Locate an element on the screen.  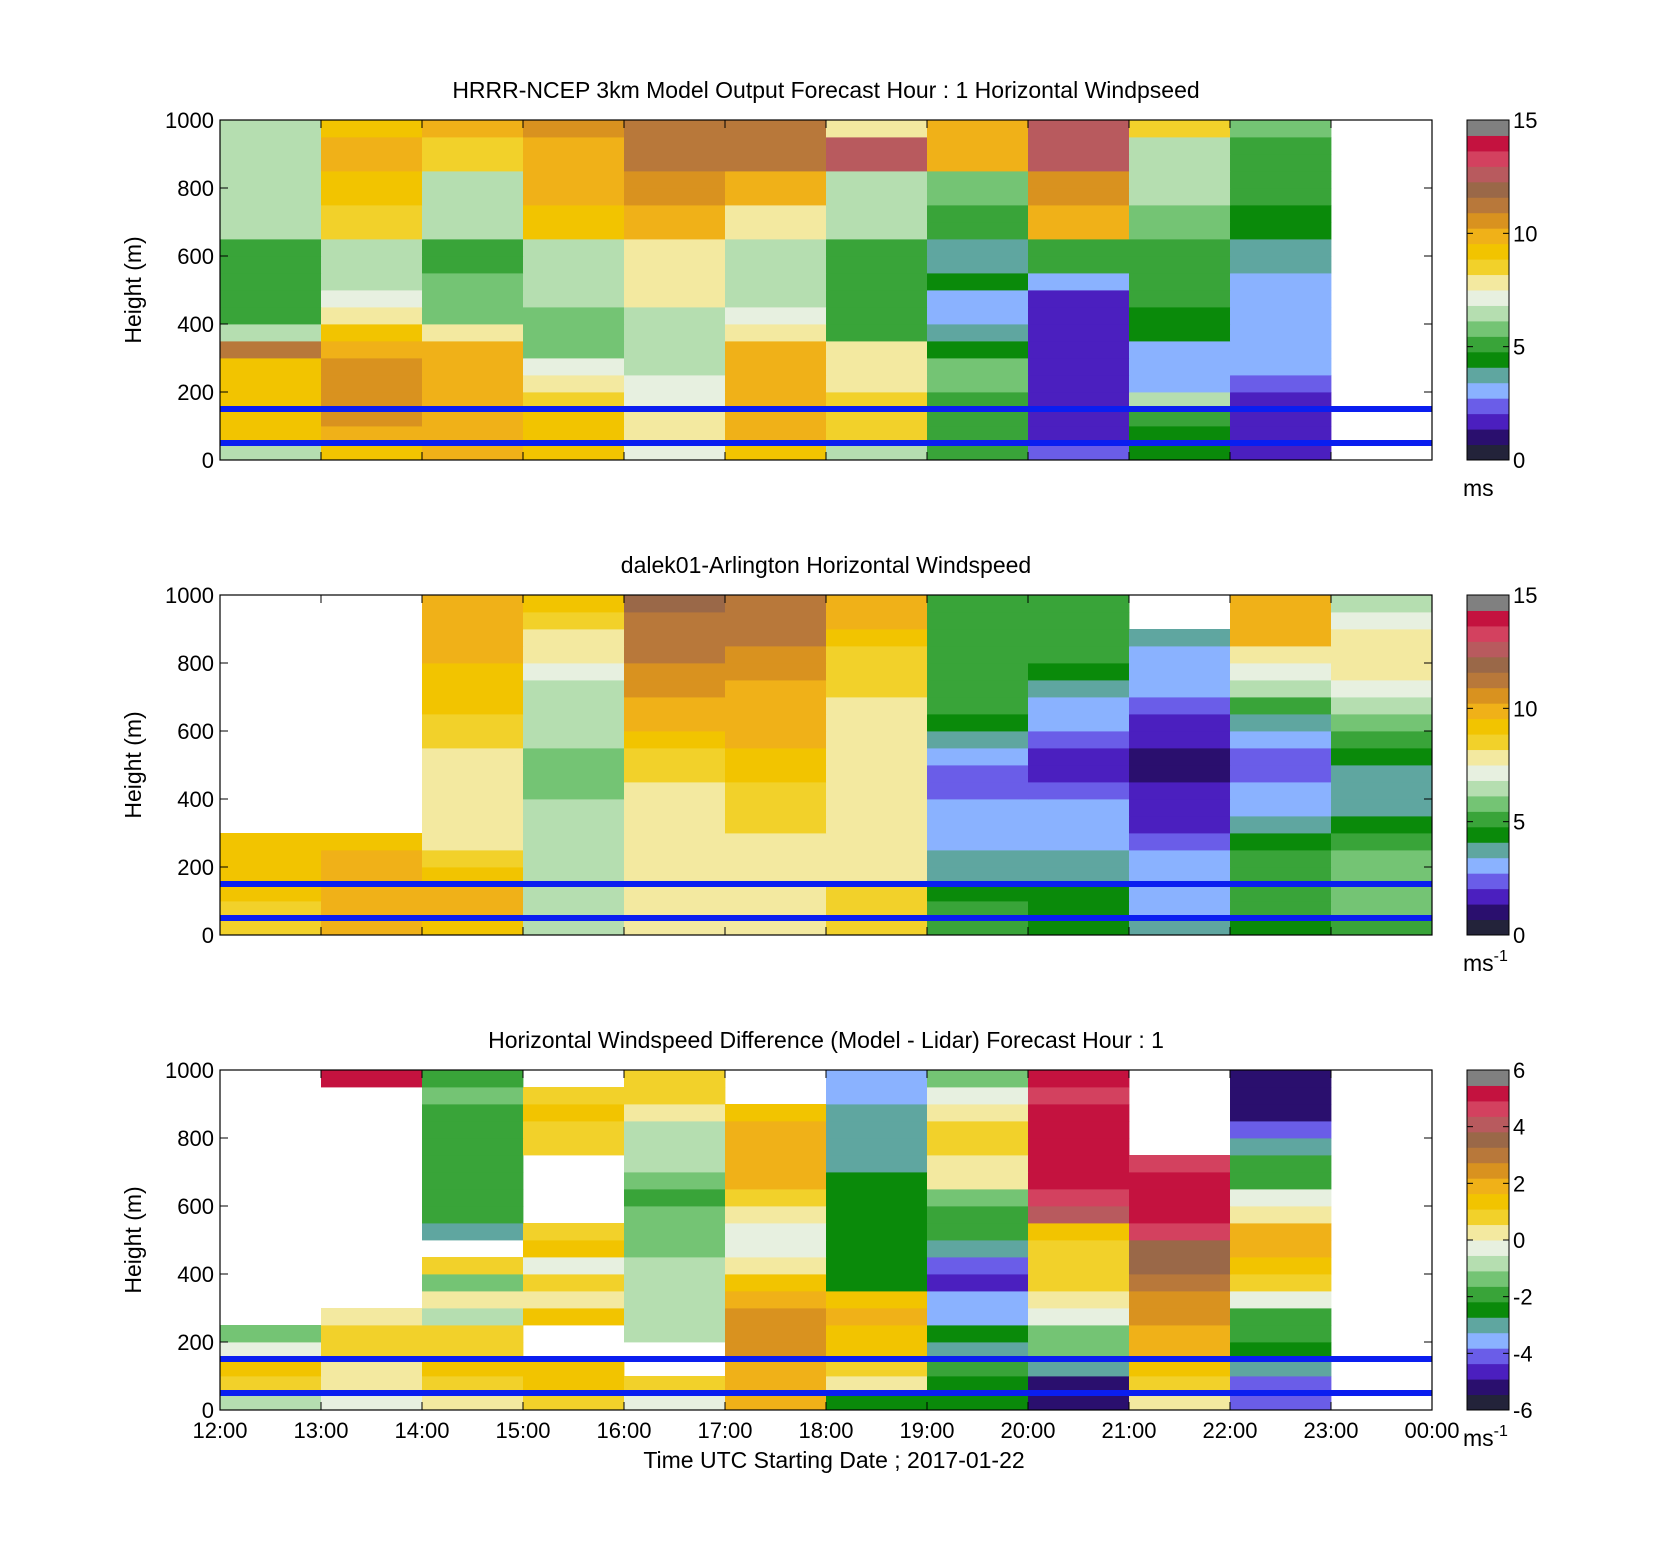
x-tick-label: 17:00 is located at coordinates (724, 1430).